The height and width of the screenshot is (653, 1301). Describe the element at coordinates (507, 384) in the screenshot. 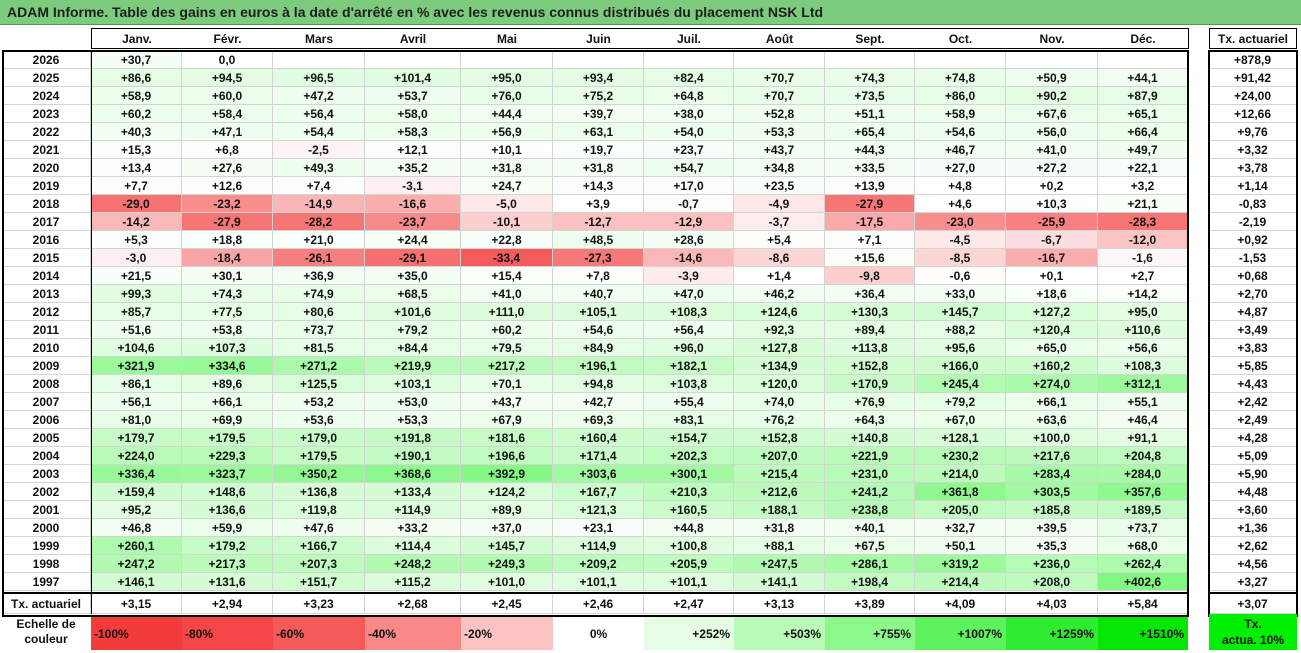

I see `table-cell: +70,1` at that location.